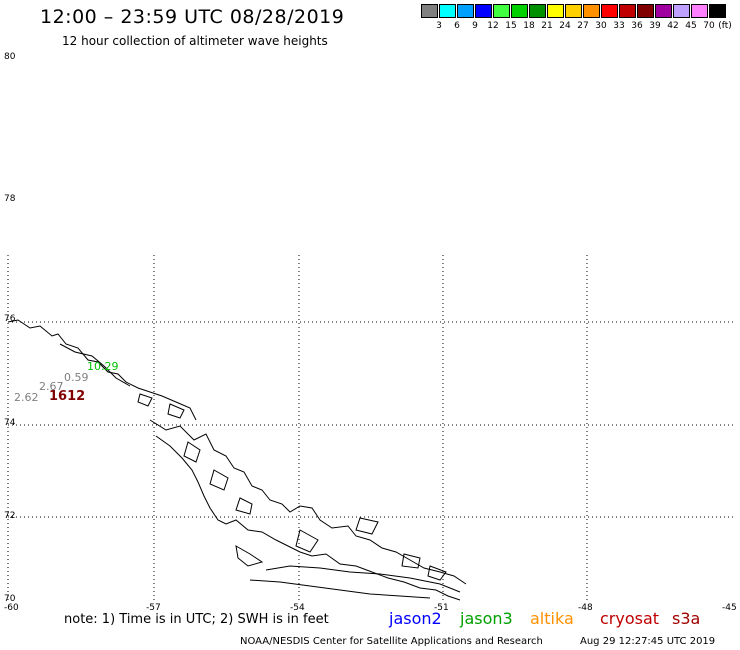  What do you see at coordinates (475, 26) in the screenshot?
I see `legend-label: 9` at bounding box center [475, 26].